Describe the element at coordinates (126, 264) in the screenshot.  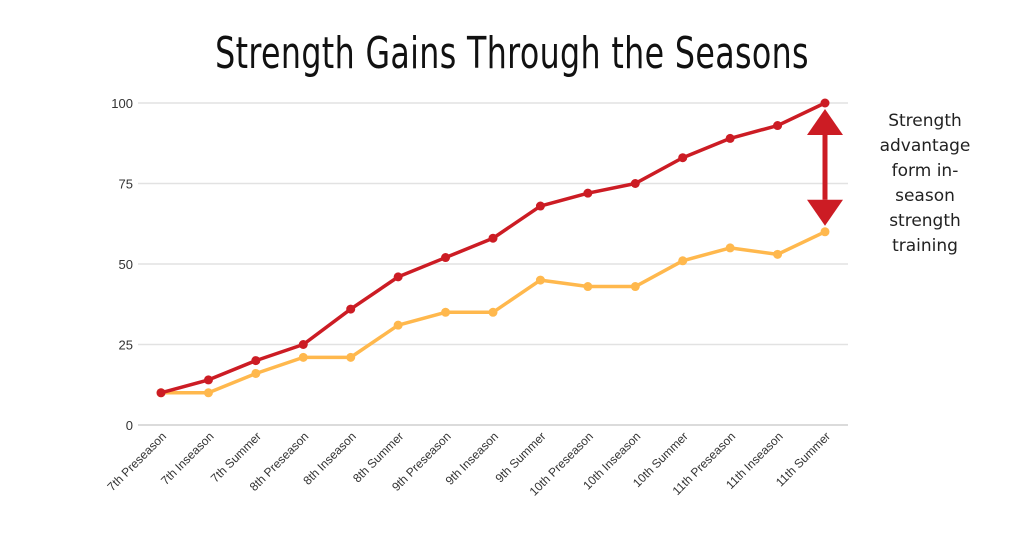
I see `y-tick-label: 50` at that location.